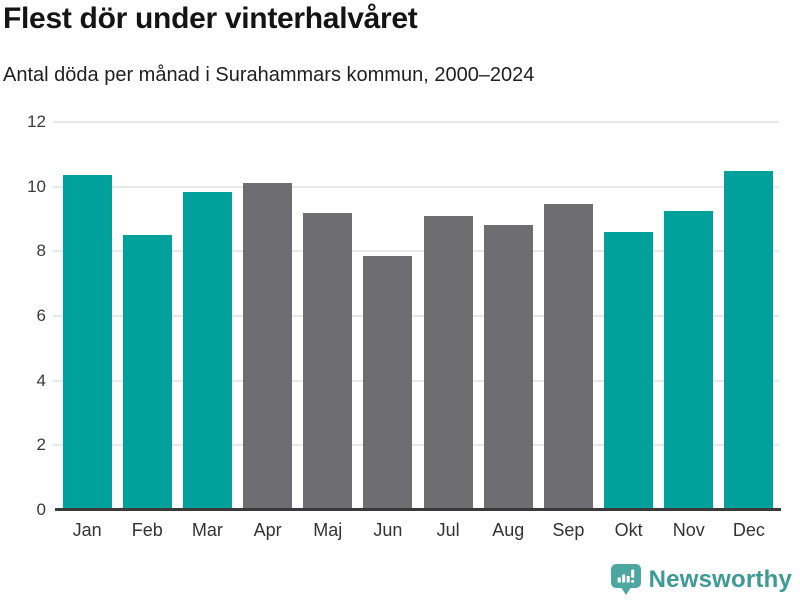  What do you see at coordinates (416, 186) in the screenshot?
I see `gridline-y10` at bounding box center [416, 186].